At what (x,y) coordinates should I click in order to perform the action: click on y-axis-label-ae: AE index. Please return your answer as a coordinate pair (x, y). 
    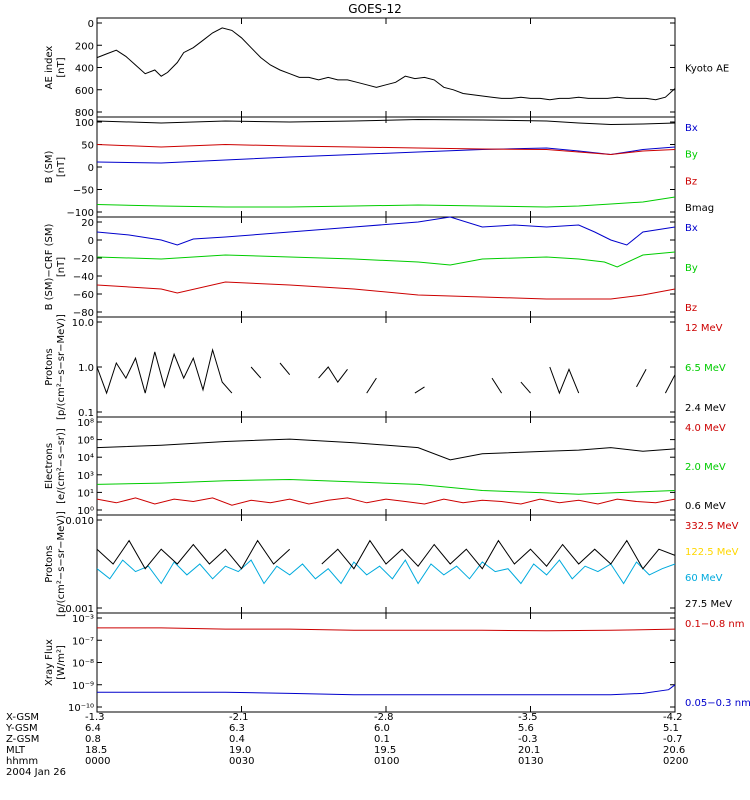
    Looking at the image, I should click on (49, 68).